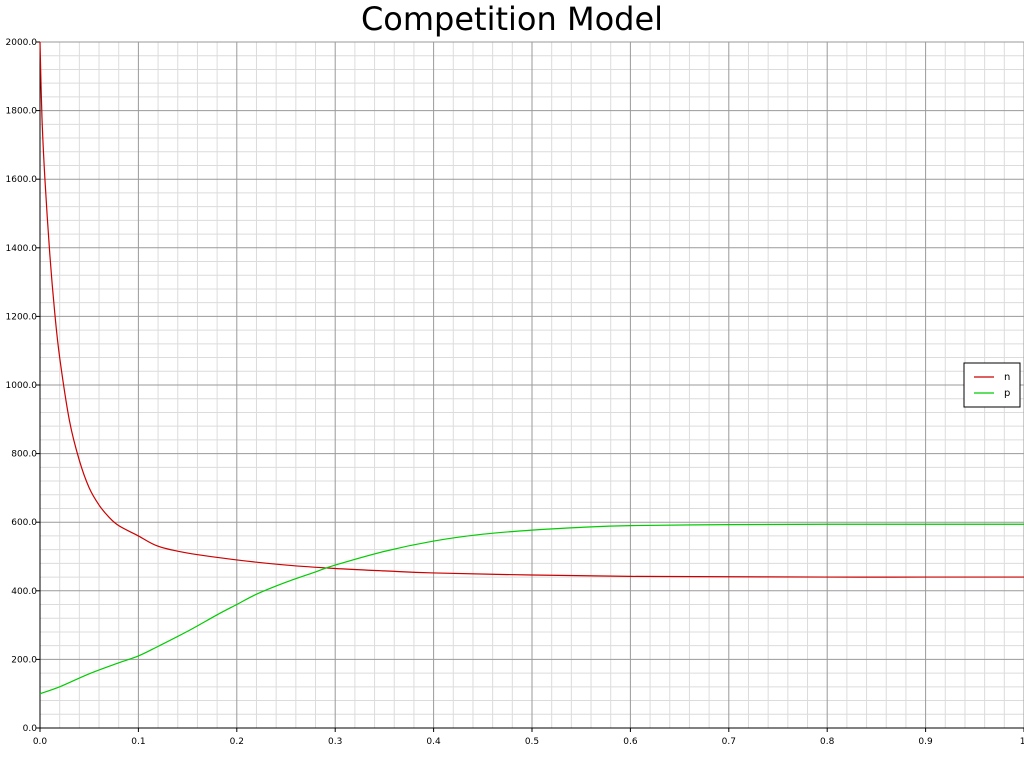 Image resolution: width=1024 pixels, height=768 pixels. What do you see at coordinates (925, 742) in the screenshot?
I see `x-tick-label: 0.9` at bounding box center [925, 742].